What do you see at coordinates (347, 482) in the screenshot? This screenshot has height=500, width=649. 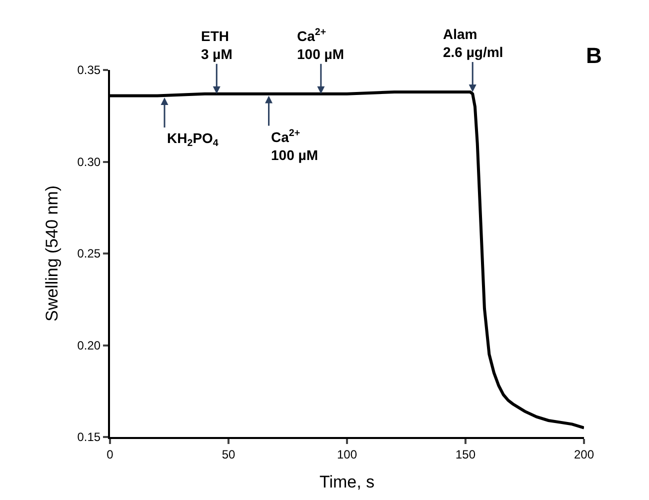 I see `x-axis-title: Time, s` at bounding box center [347, 482].